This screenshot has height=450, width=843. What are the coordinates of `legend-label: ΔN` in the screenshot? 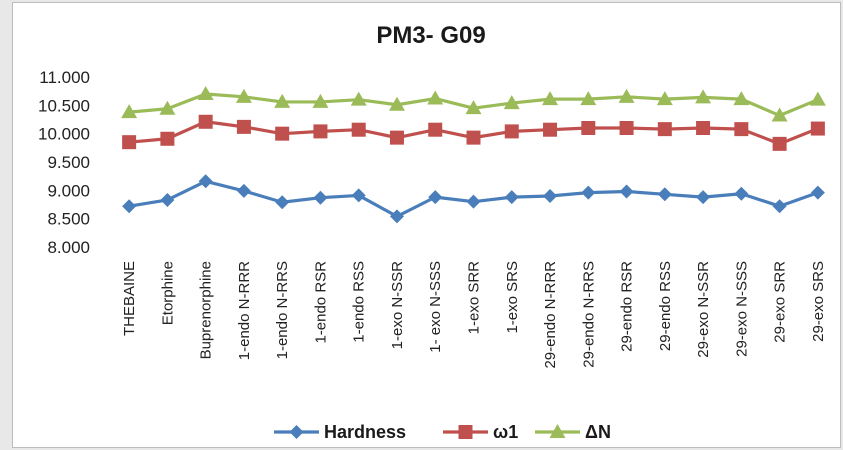 It's located at (598, 432).